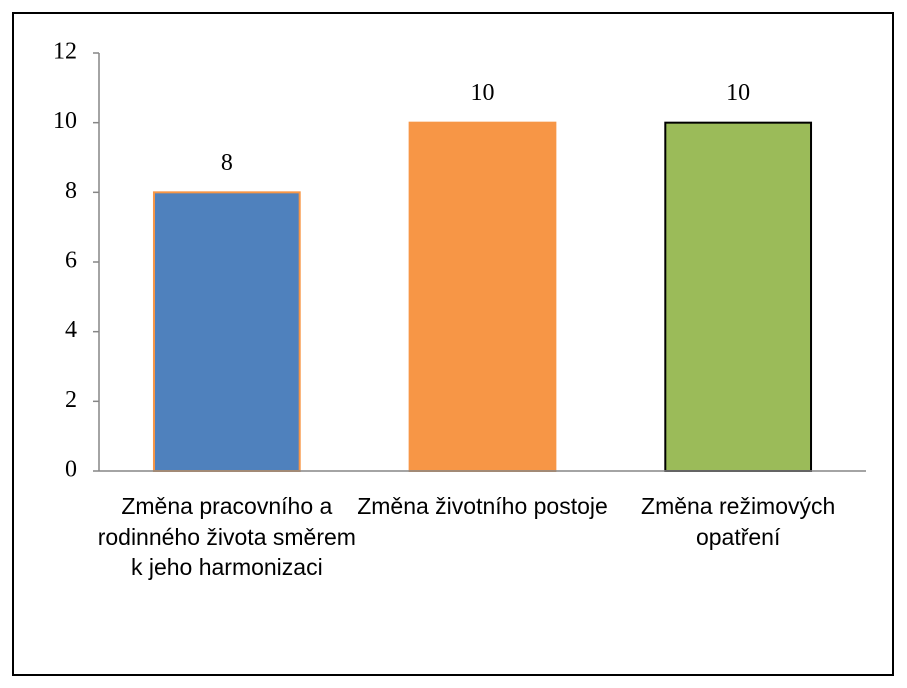 The width and height of the screenshot is (907, 688). Describe the element at coordinates (71, 261) in the screenshot. I see `y-tick-label: 6` at that location.